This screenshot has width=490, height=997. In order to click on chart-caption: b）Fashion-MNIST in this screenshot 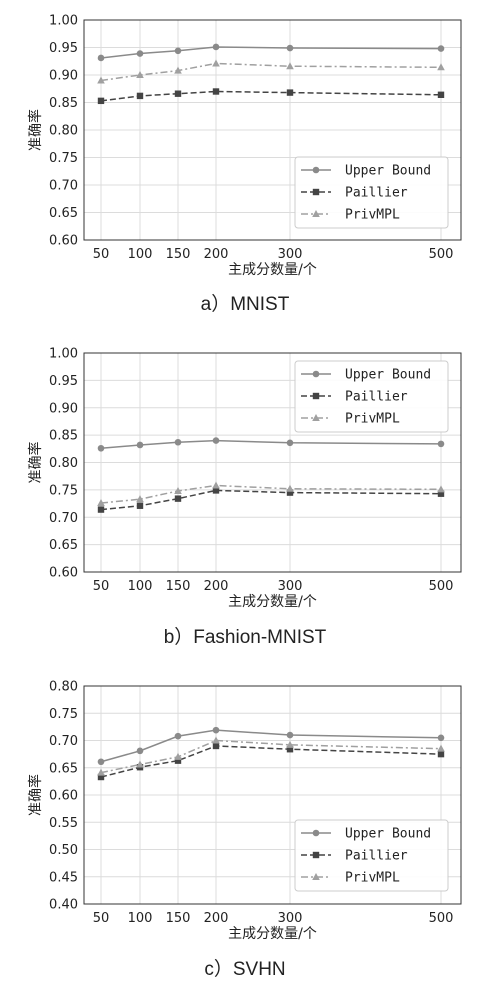, I will do `click(245, 637)`.